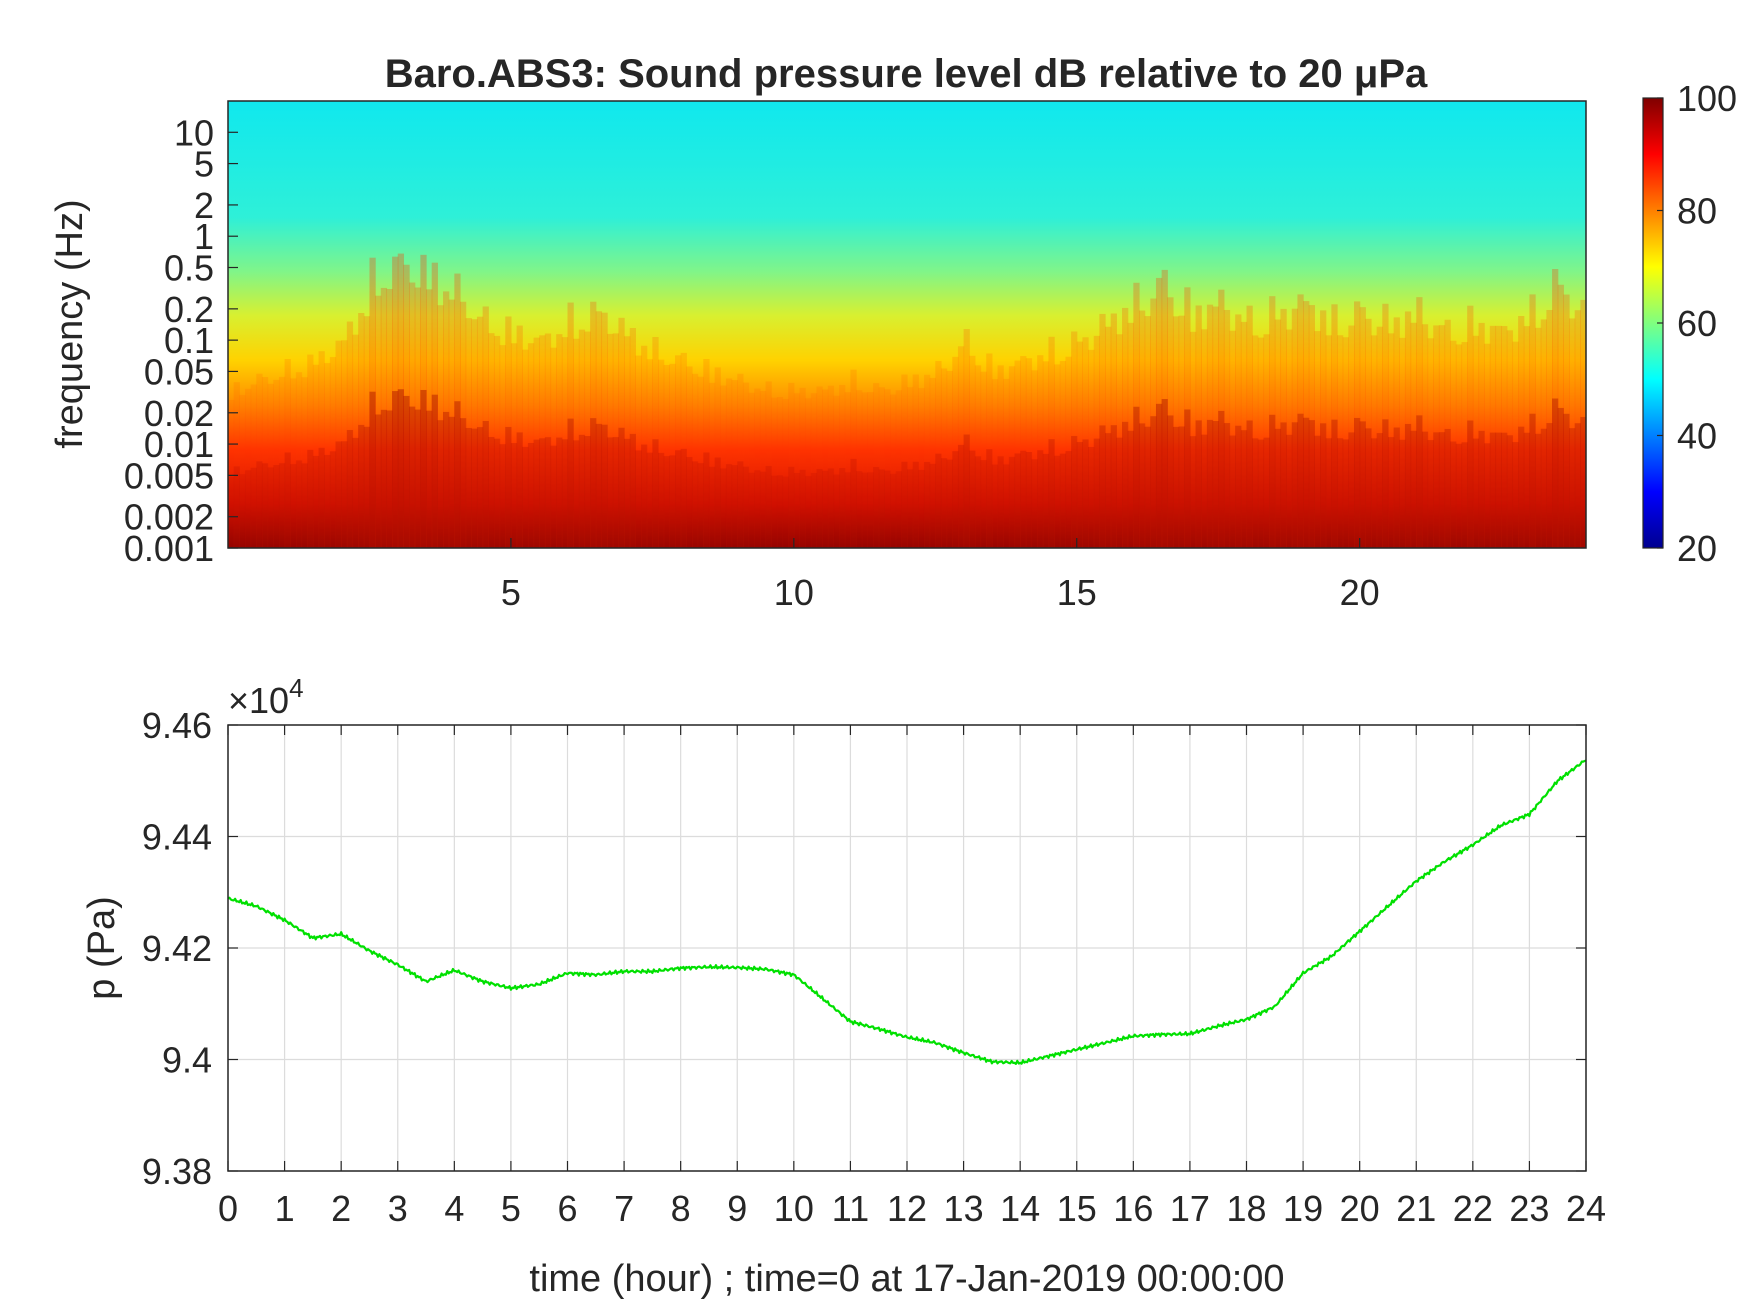 The width and height of the screenshot is (1750, 1313). What do you see at coordinates (285, 1208) in the screenshot?
I see `pressure-x-tick-label: 1` at bounding box center [285, 1208].